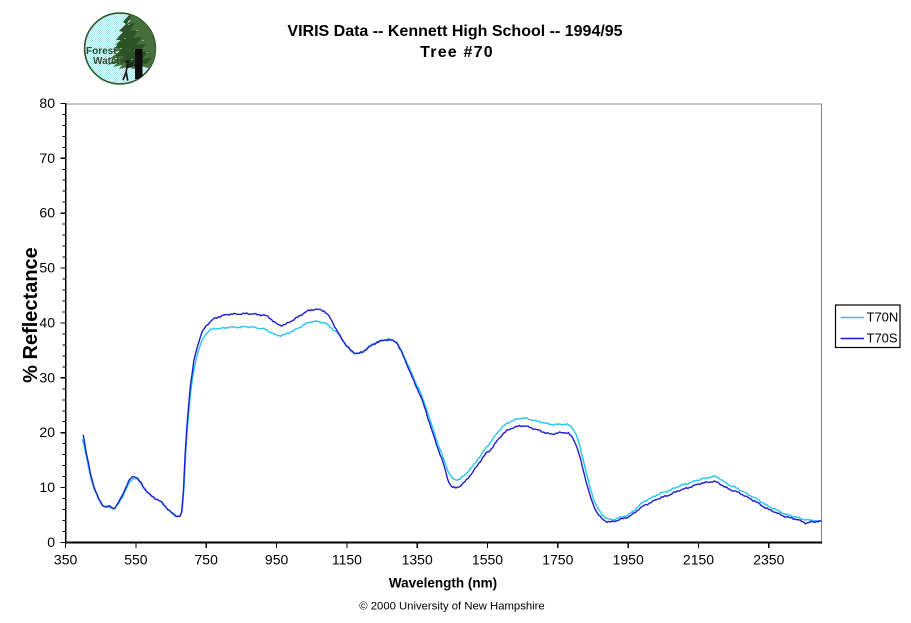 The width and height of the screenshot is (911, 623). Describe the element at coordinates (31, 315) in the screenshot. I see `svg-text: % Reflectance` at that location.